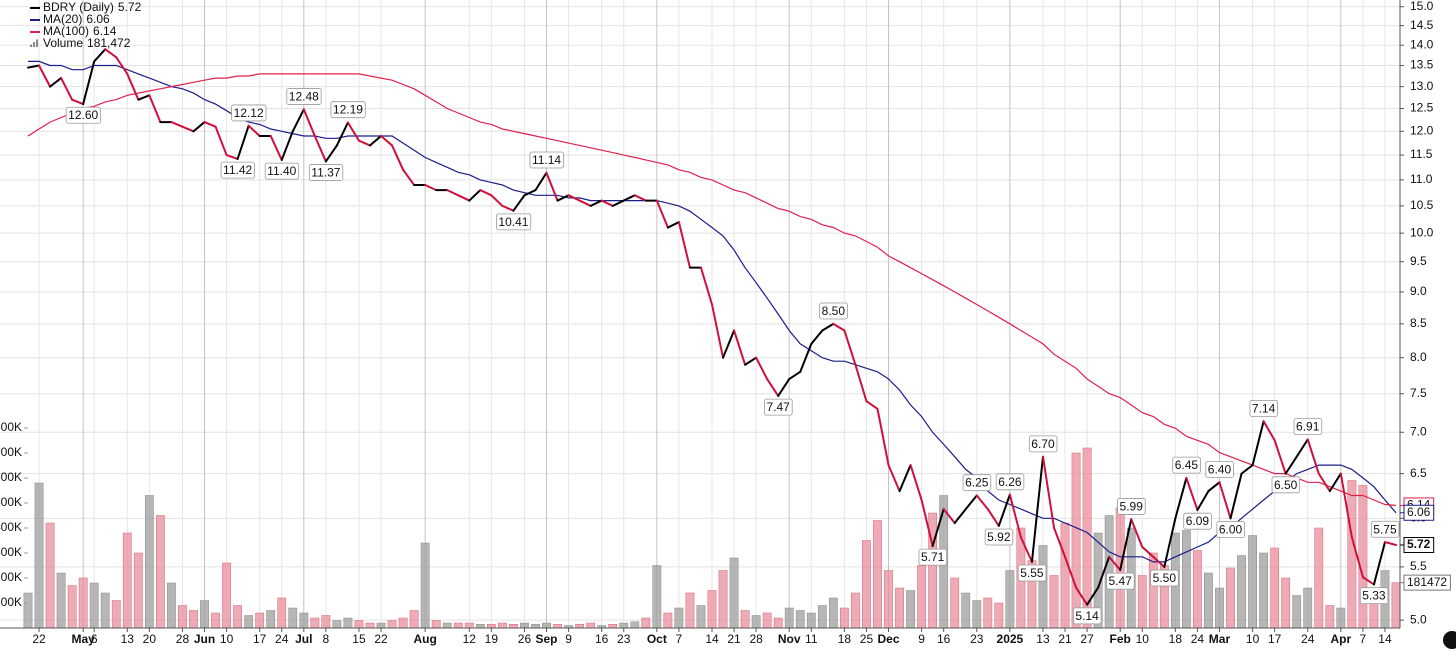 The width and height of the screenshot is (1456, 667). I want to click on value-label: 6.70, so click(1043, 444).